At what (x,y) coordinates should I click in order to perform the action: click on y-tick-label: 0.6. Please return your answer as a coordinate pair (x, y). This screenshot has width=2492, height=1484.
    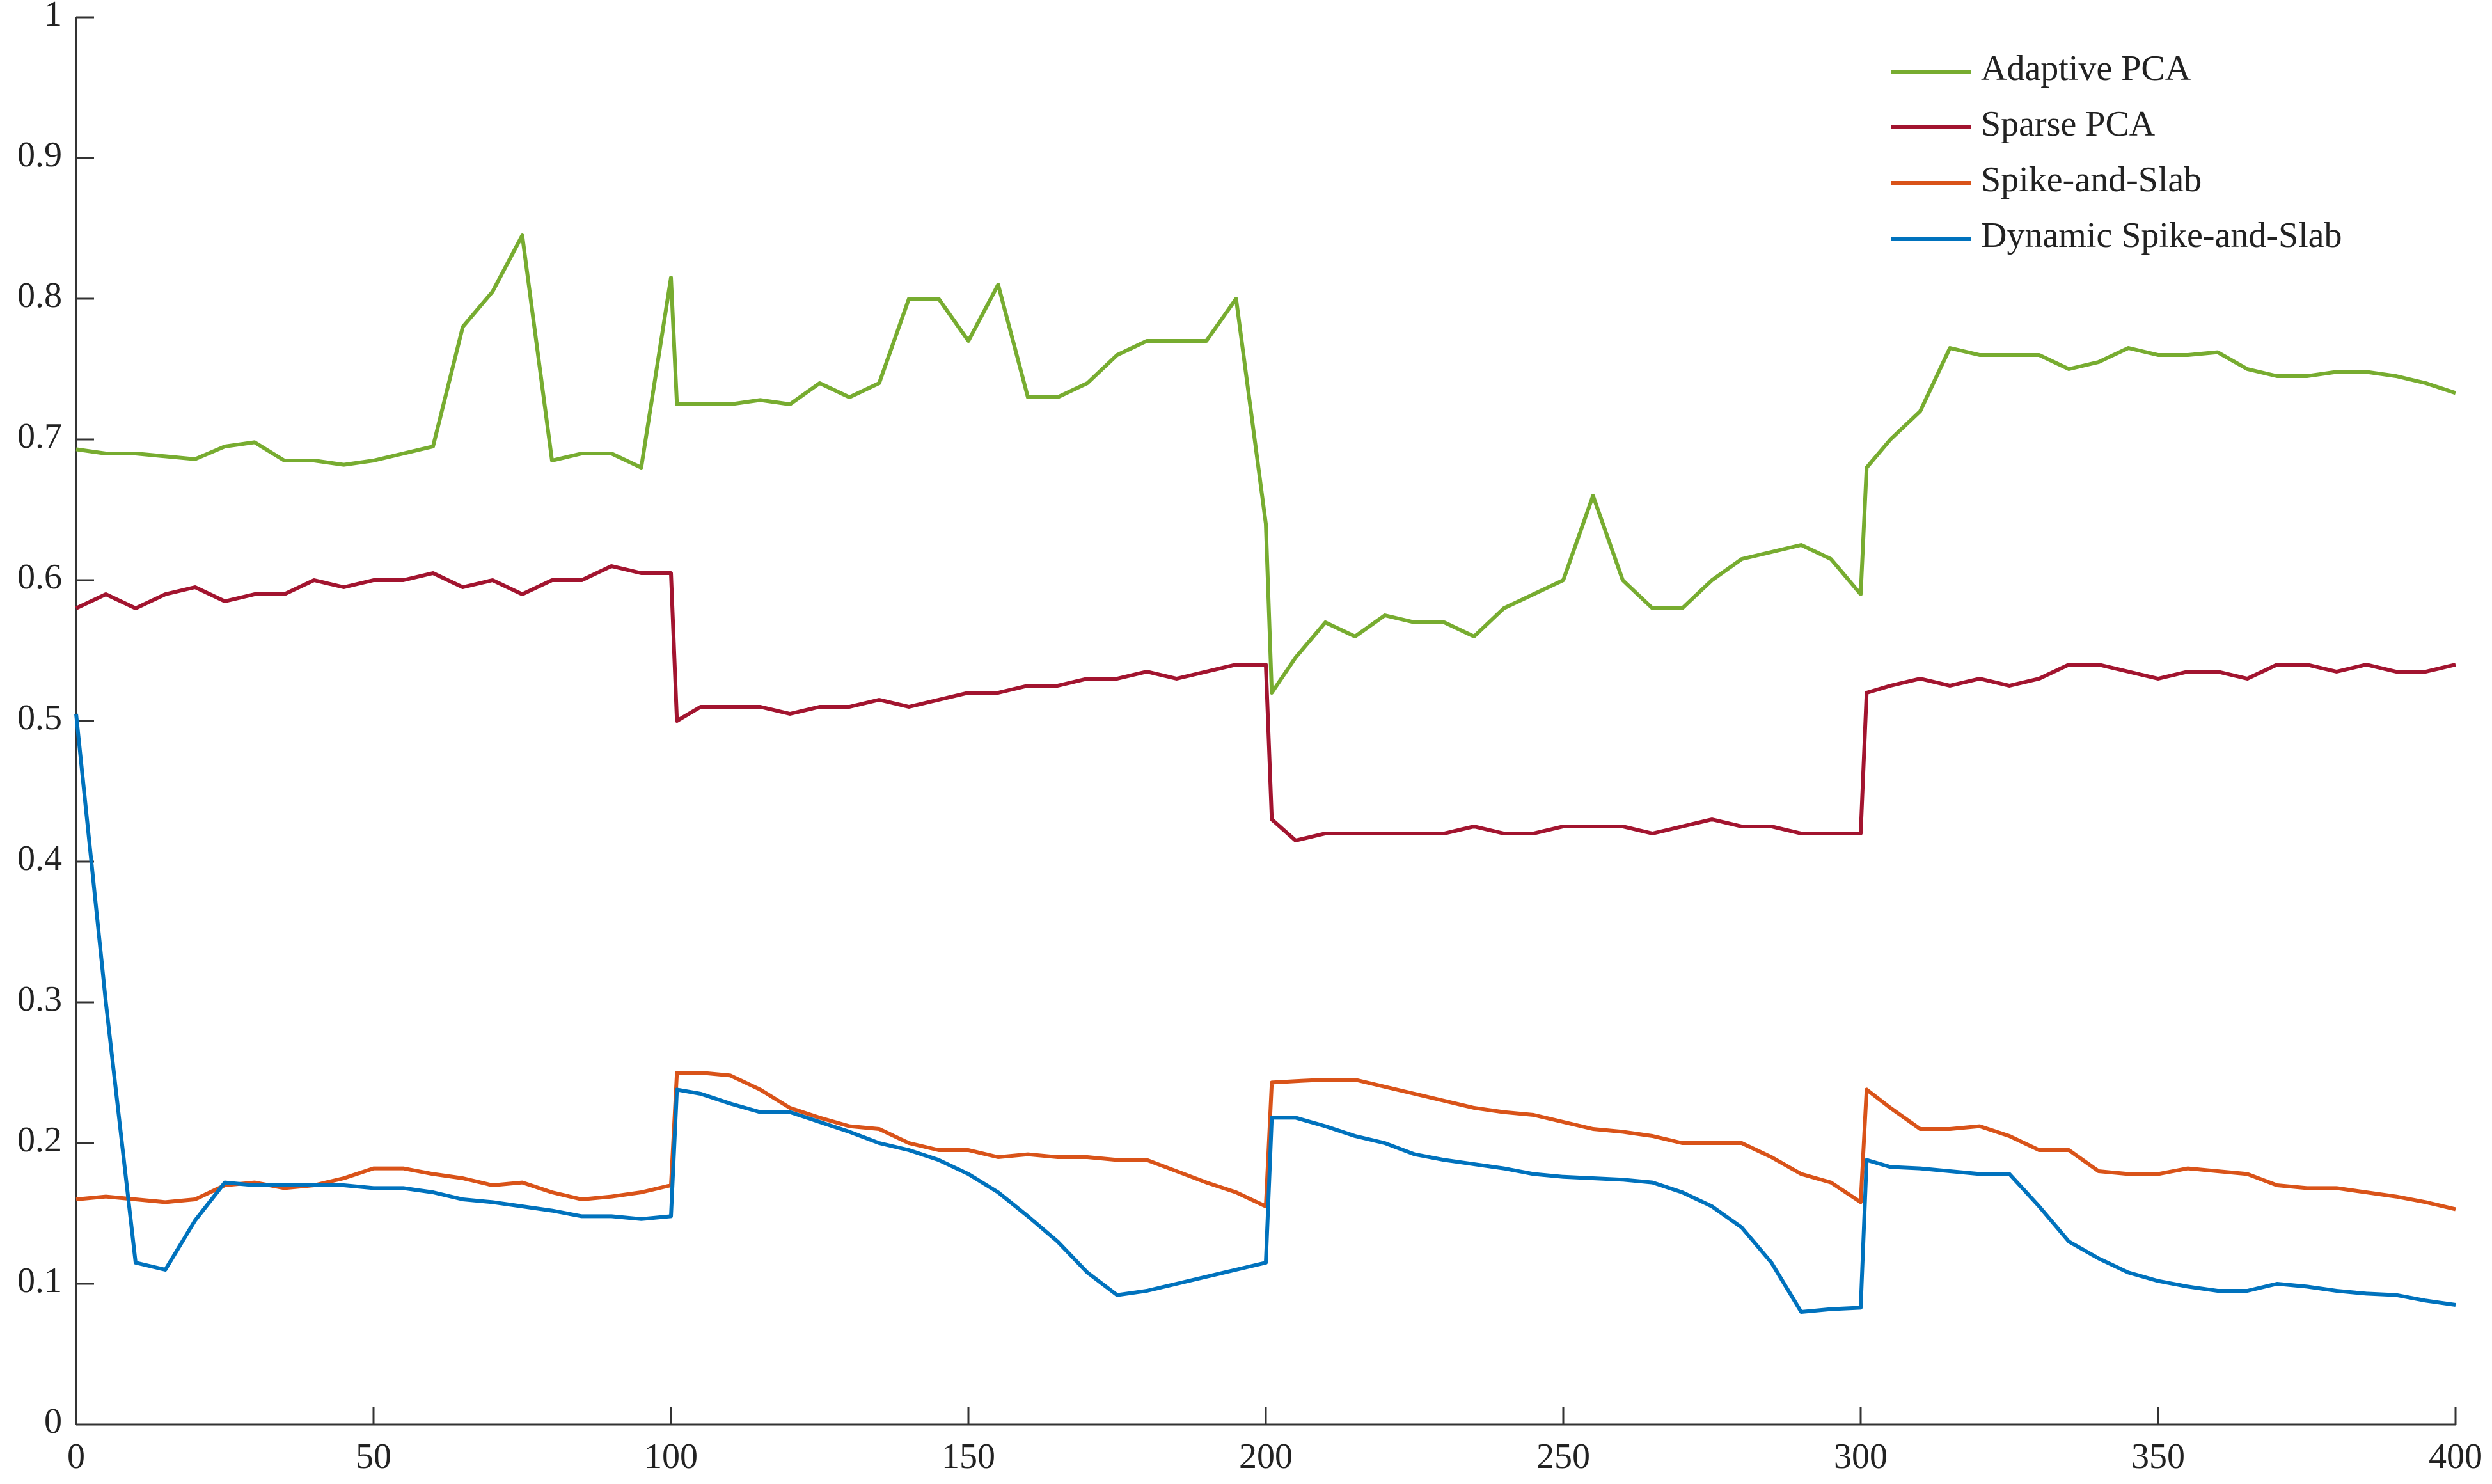
    Looking at the image, I should click on (39, 577).